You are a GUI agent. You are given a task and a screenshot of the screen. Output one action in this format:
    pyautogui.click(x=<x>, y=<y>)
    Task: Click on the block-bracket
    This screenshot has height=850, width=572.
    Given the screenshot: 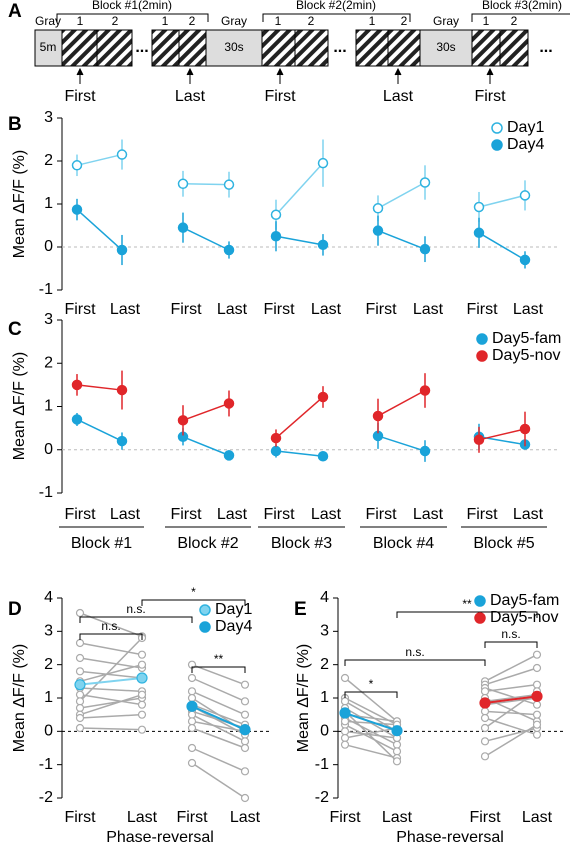 What is the action you would take?
    pyautogui.click(x=520, y=17)
    